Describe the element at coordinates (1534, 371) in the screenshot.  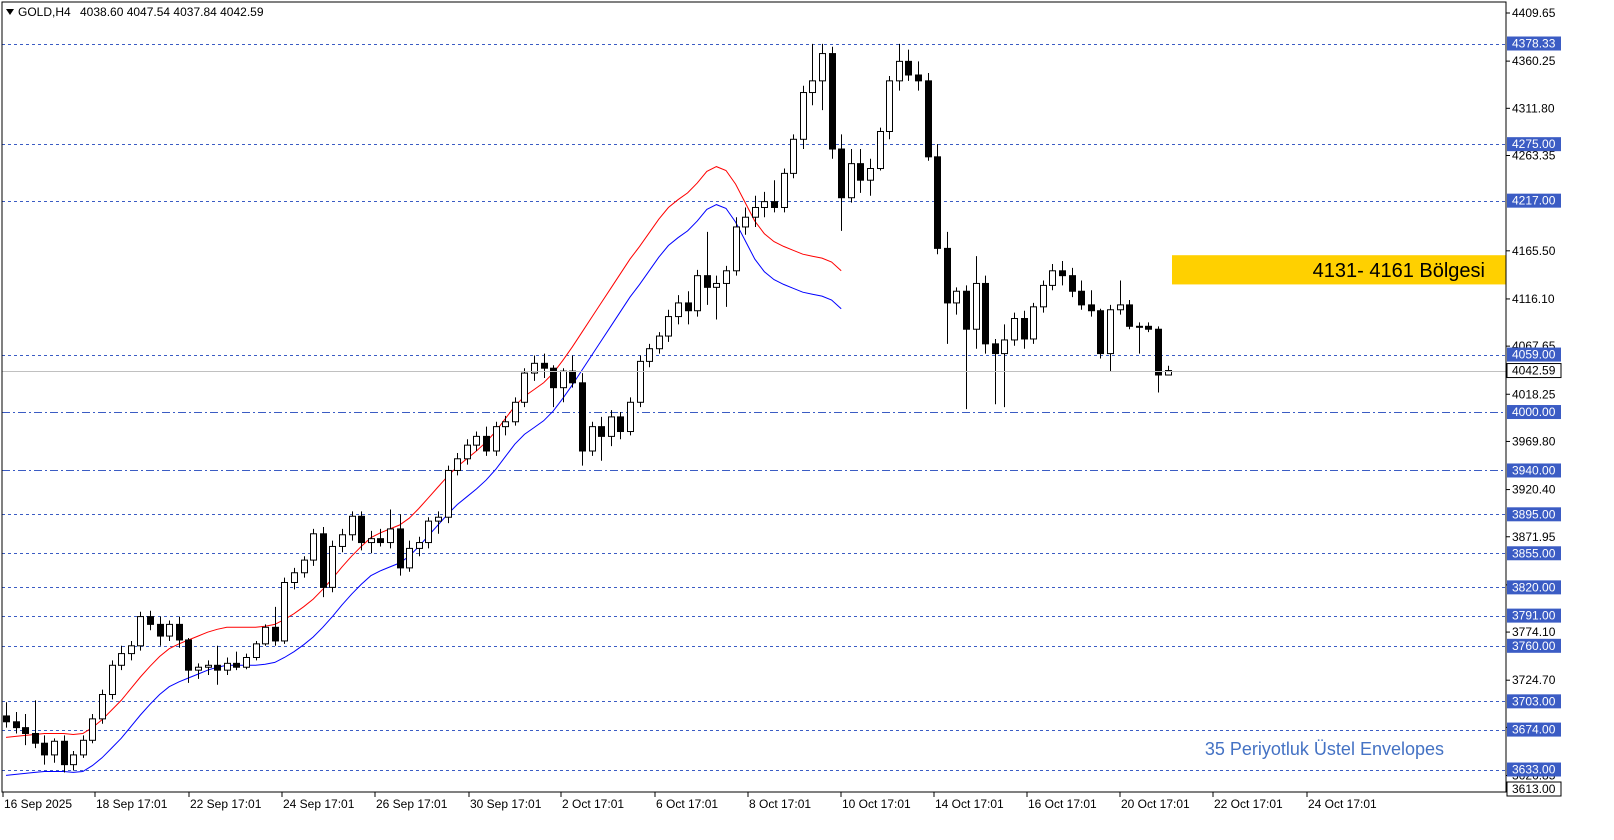
I see `current-price-tag` at that location.